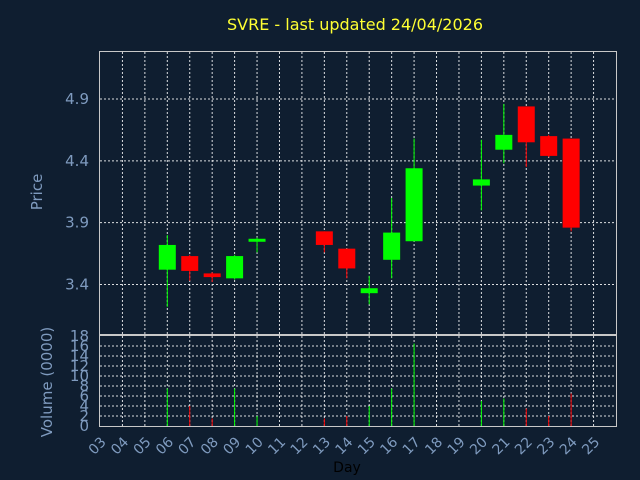 The image size is (640, 480). I want to click on volume-tick-label: 6, so click(84, 396).